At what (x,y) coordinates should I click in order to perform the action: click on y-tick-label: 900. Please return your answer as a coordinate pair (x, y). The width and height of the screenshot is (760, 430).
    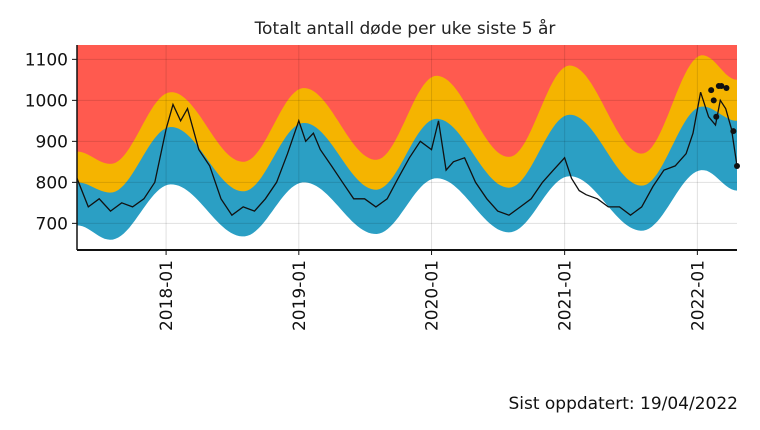
    Looking at the image, I should click on (52, 142).